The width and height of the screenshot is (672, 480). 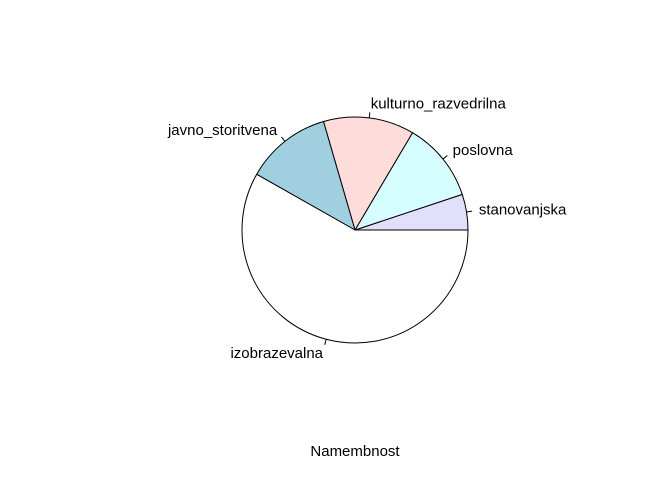 I want to click on pie-slice-javno-storitvena, so click(x=305, y=176).